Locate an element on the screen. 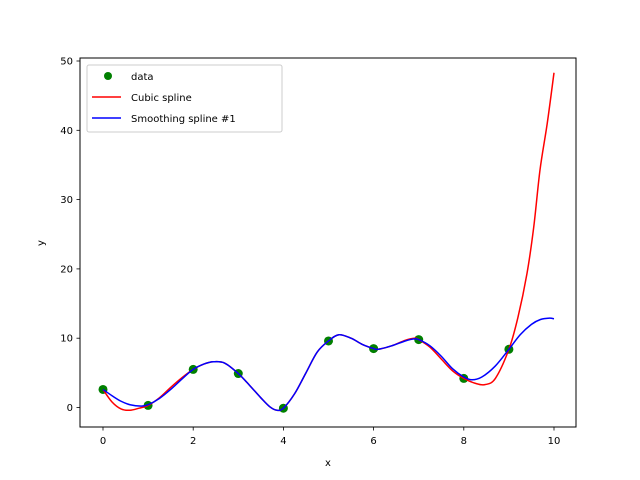 The image size is (640, 480). legend-label-data: data is located at coordinates (142, 77).